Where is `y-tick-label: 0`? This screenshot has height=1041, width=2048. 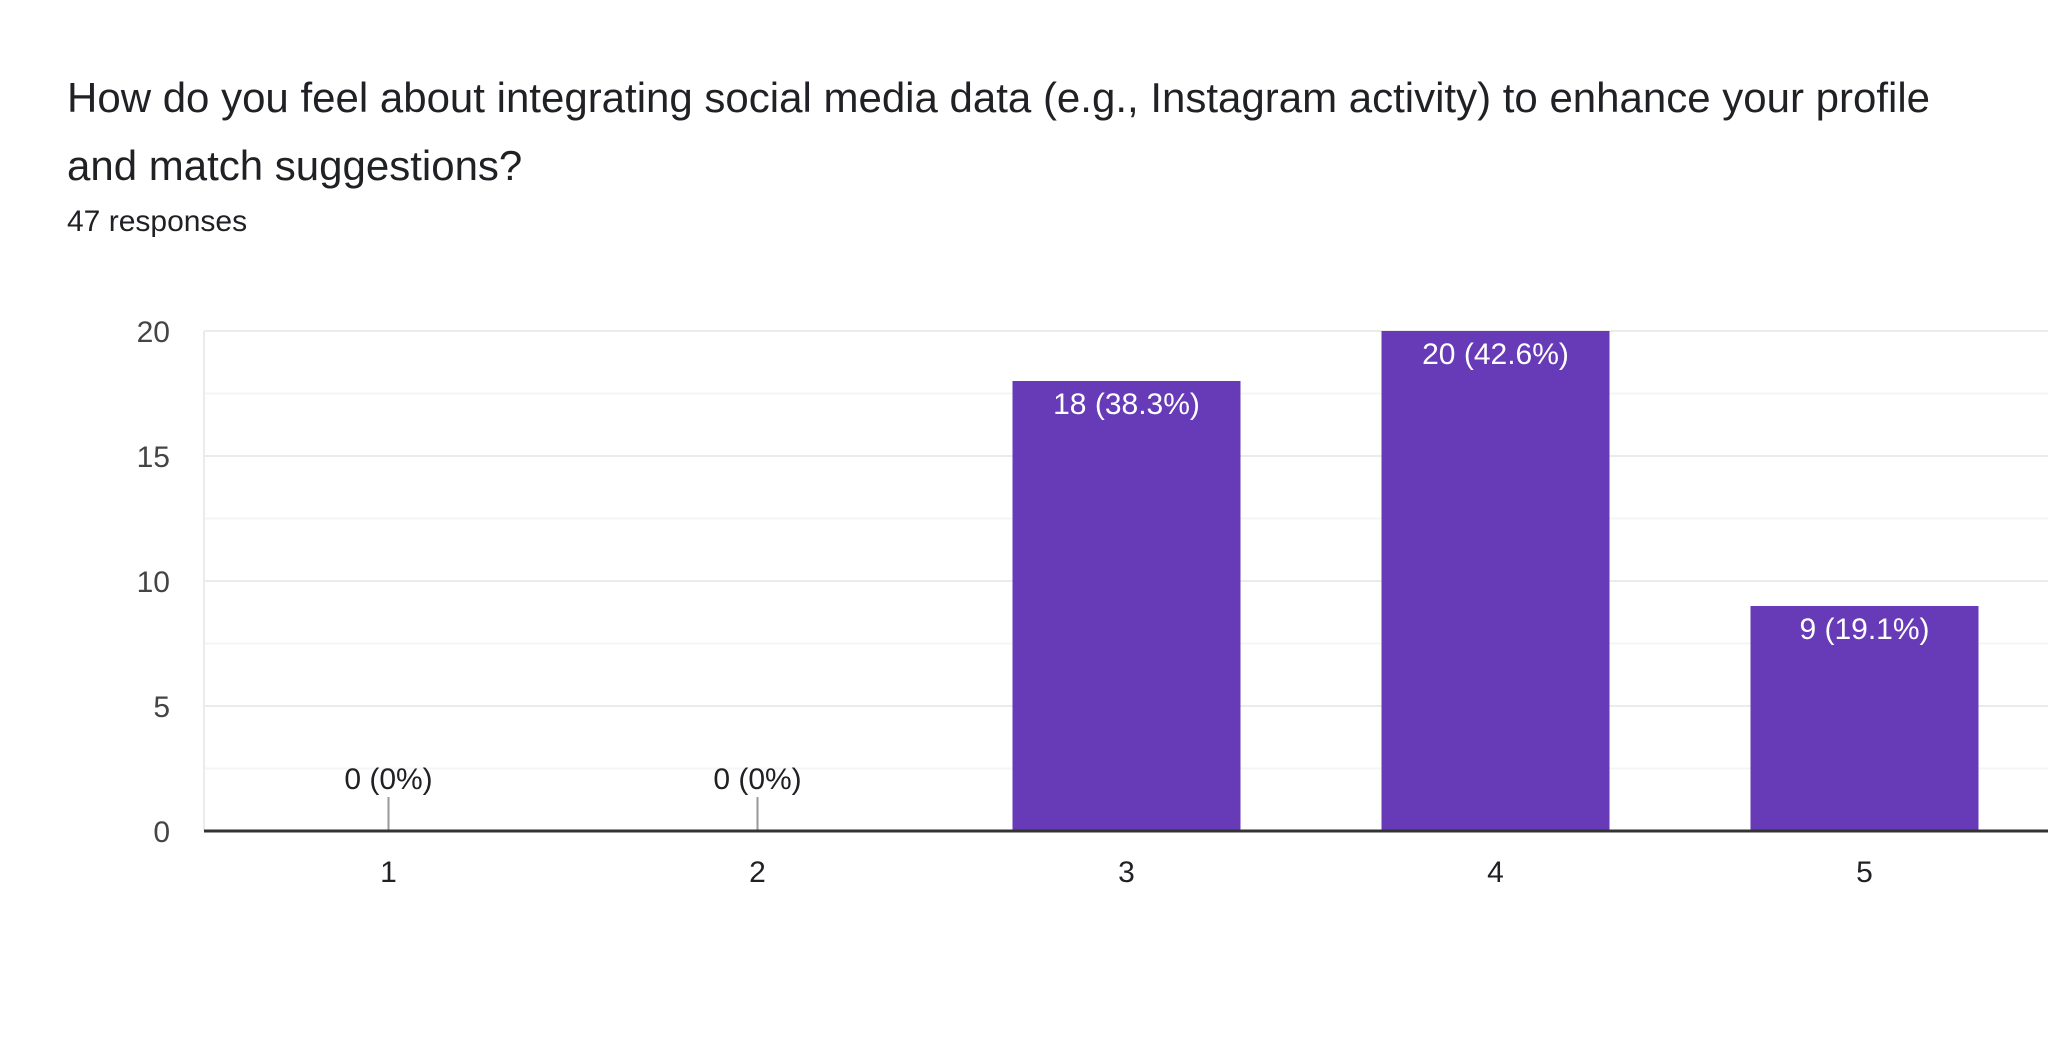
y-tick-label: 0 is located at coordinates (161, 832).